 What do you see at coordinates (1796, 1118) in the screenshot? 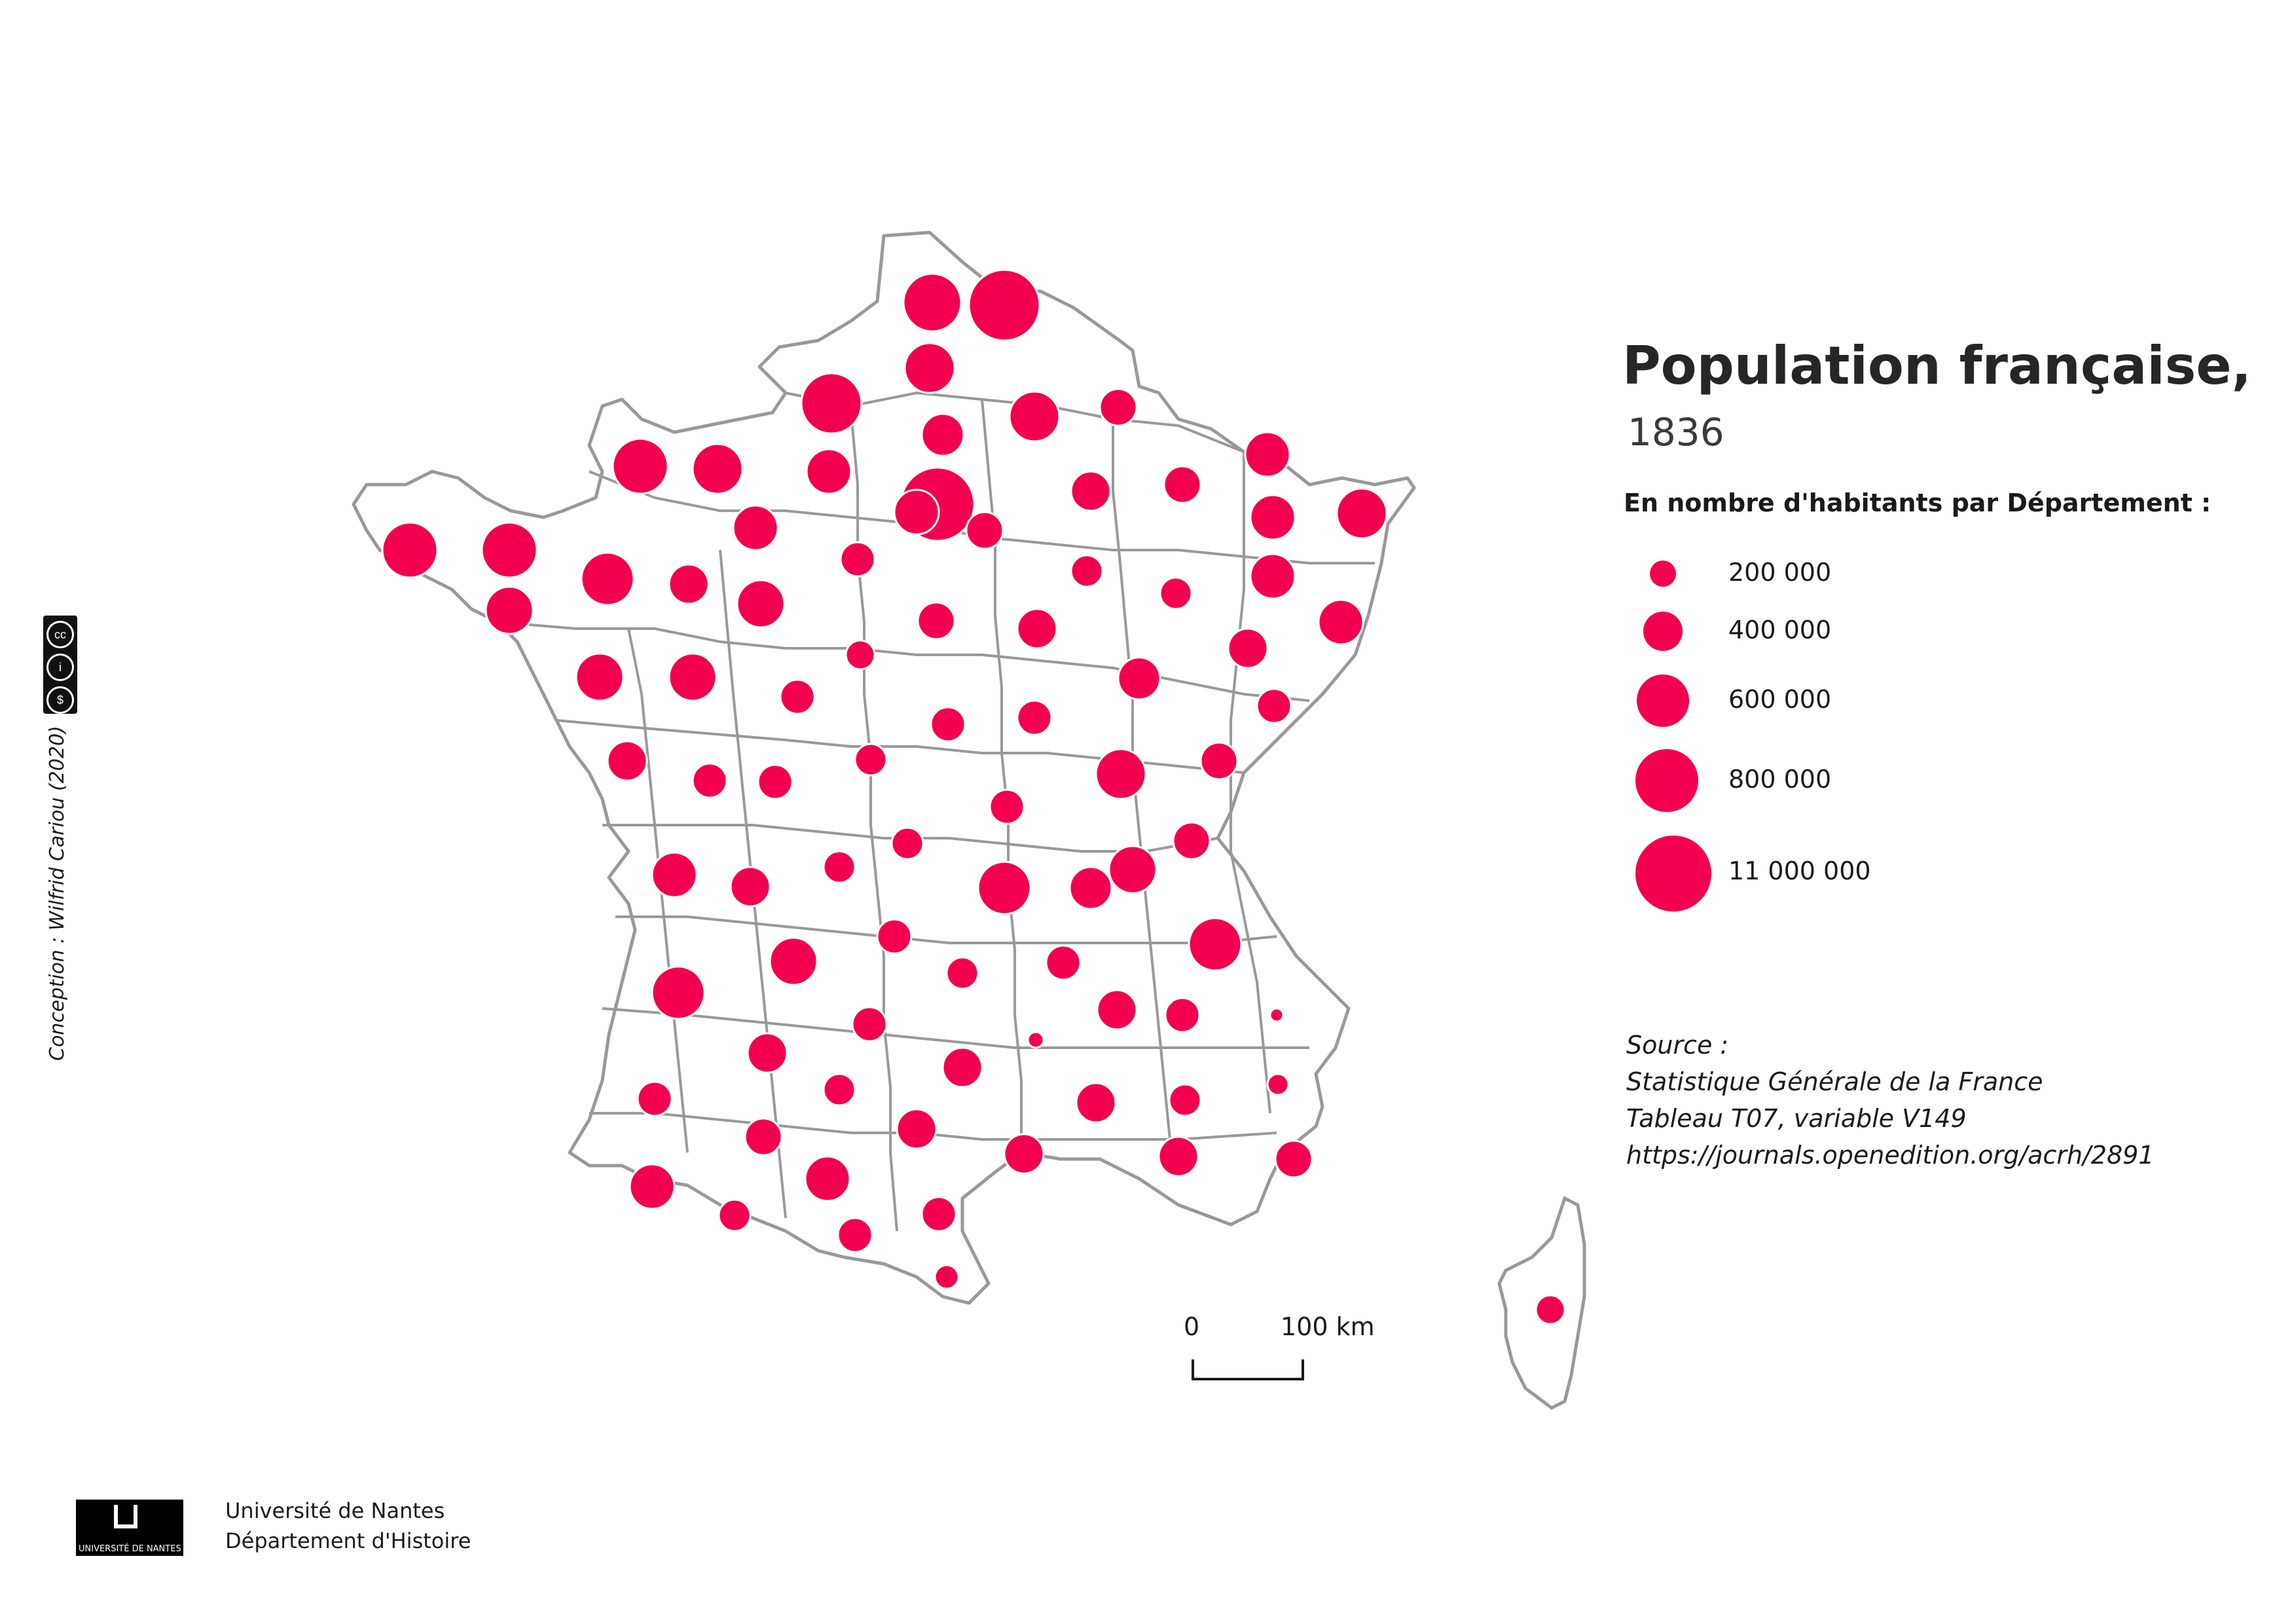
I see `source-line-2: Tableau T07, variable V149` at bounding box center [1796, 1118].